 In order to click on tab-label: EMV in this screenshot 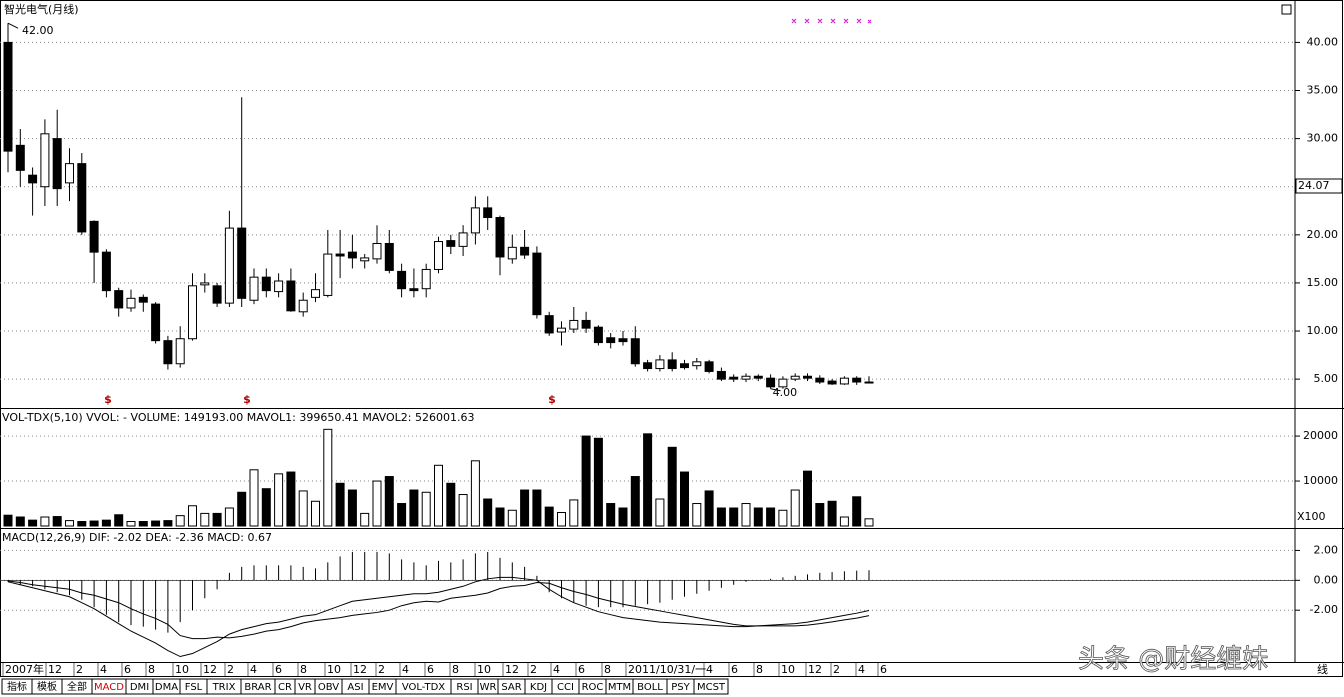, I will do `click(383, 687)`.